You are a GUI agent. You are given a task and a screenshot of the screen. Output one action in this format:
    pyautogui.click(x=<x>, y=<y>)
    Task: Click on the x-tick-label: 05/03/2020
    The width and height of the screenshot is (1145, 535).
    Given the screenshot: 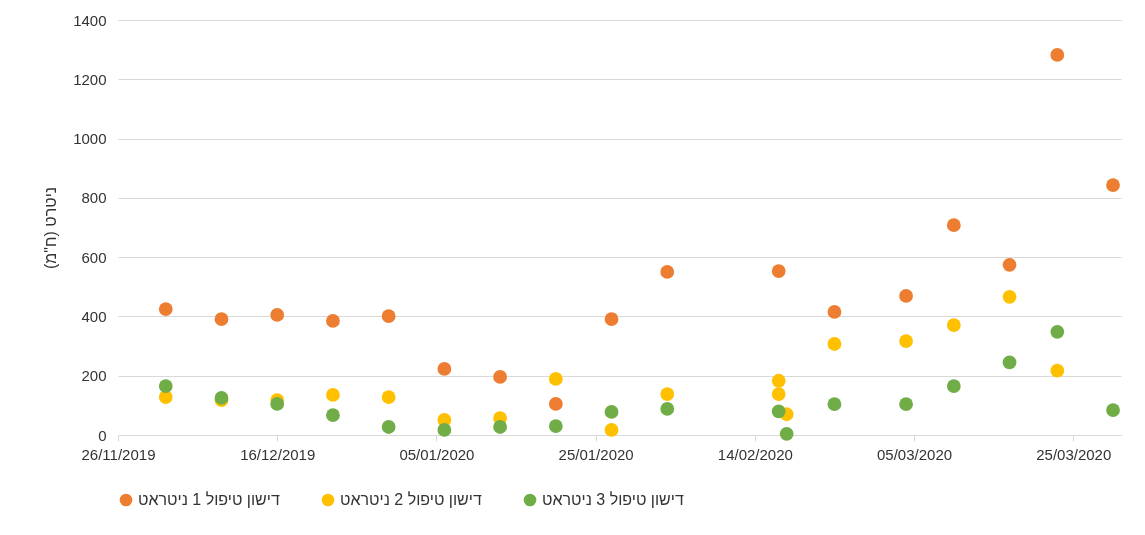 What is the action you would take?
    pyautogui.click(x=914, y=454)
    